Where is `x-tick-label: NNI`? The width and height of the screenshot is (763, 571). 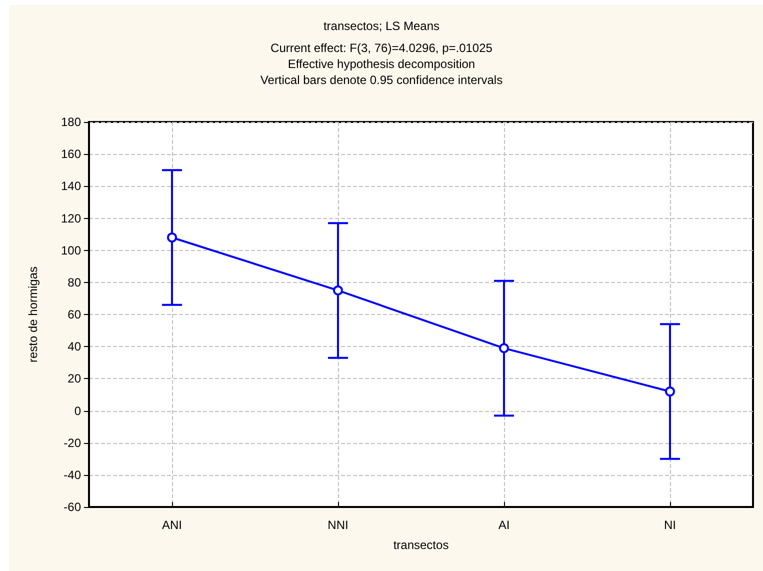 x-tick-label: NNI is located at coordinates (338, 525).